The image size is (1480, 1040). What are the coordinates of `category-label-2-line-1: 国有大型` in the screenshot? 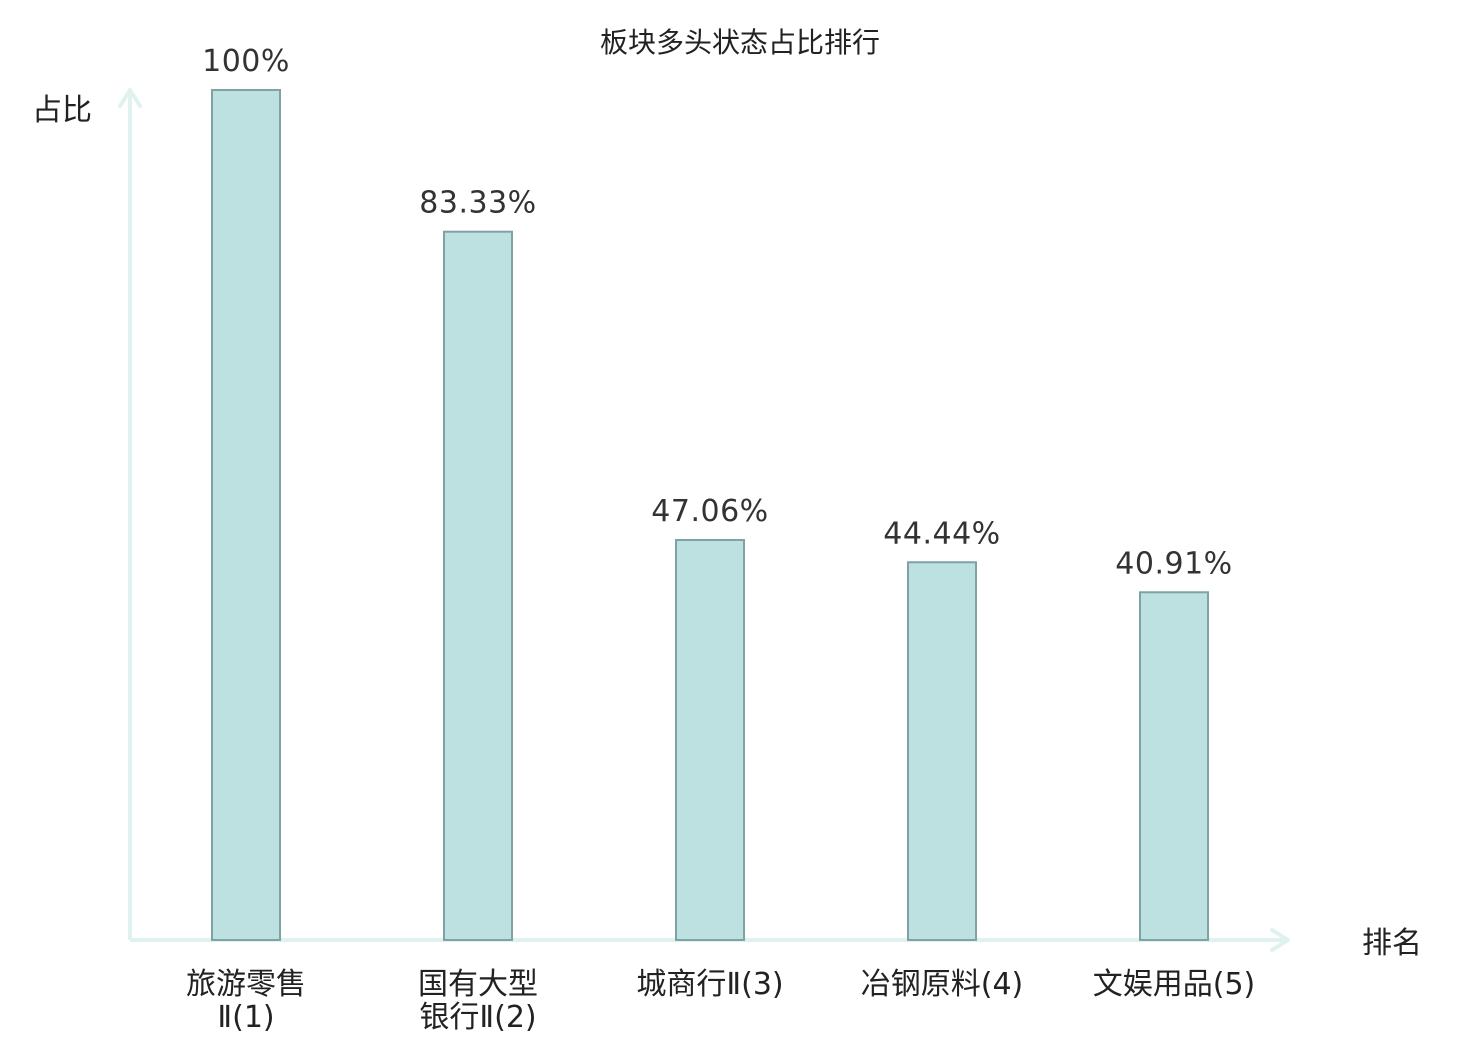 It's located at (478, 984).